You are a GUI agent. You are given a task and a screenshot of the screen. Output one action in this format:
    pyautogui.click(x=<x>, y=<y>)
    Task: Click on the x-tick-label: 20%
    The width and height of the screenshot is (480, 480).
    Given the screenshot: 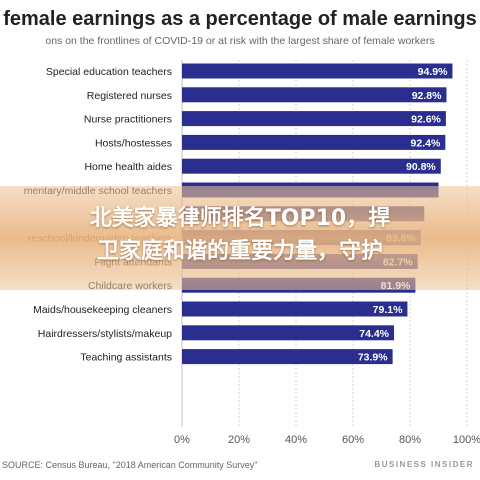 What is the action you would take?
    pyautogui.click(x=239, y=440)
    